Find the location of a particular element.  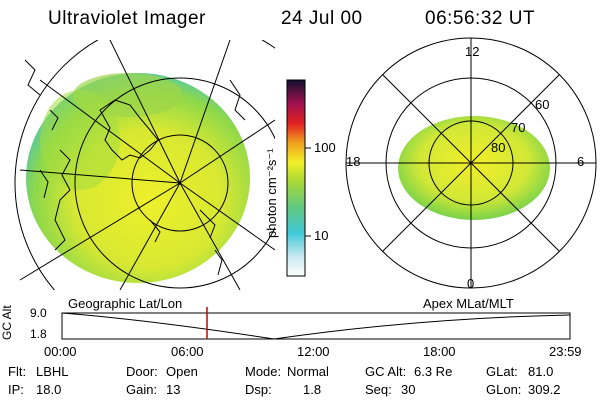

seq-value: 30 is located at coordinates (408, 389).